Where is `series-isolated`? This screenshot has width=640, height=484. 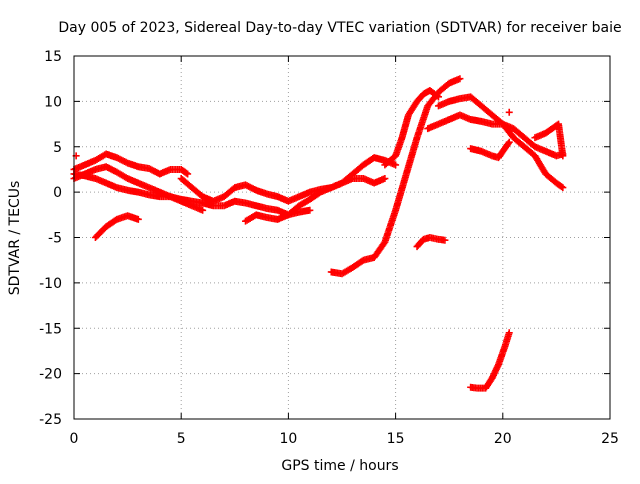 series-isolated is located at coordinates (292, 134).